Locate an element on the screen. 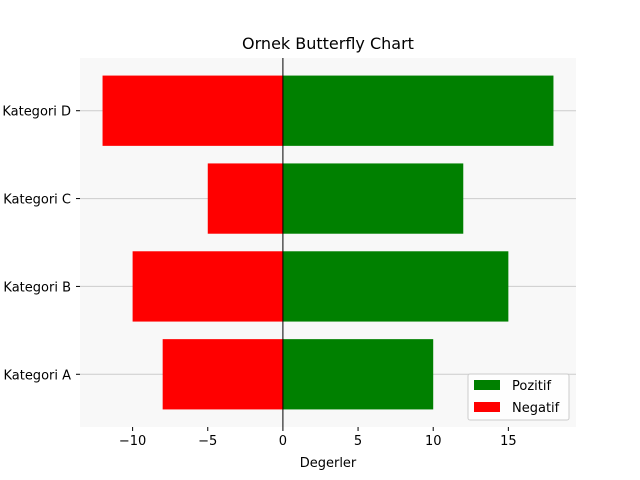 The width and height of the screenshot is (640, 480). x-tick-label: 15 is located at coordinates (508, 441).